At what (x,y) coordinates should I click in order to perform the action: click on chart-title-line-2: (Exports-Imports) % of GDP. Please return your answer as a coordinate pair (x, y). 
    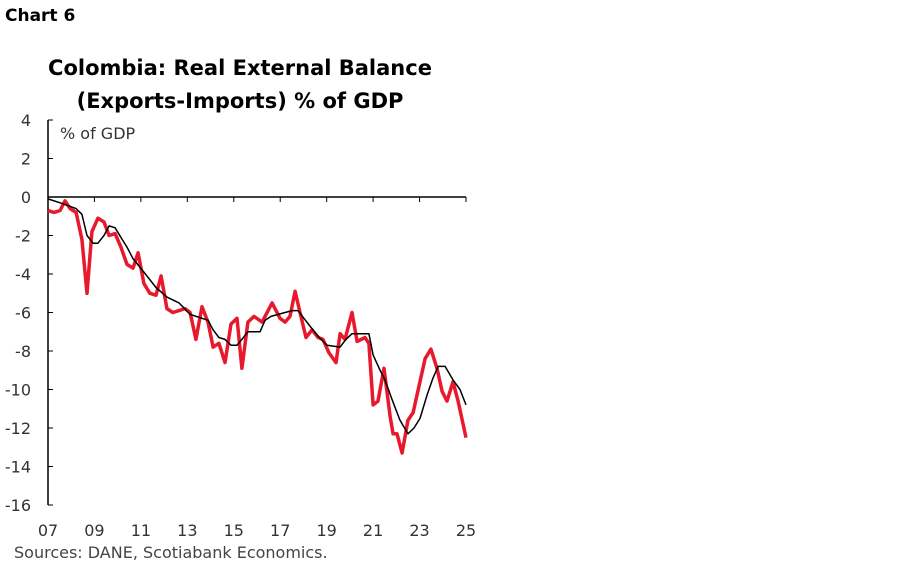
    Looking at the image, I should click on (240, 101).